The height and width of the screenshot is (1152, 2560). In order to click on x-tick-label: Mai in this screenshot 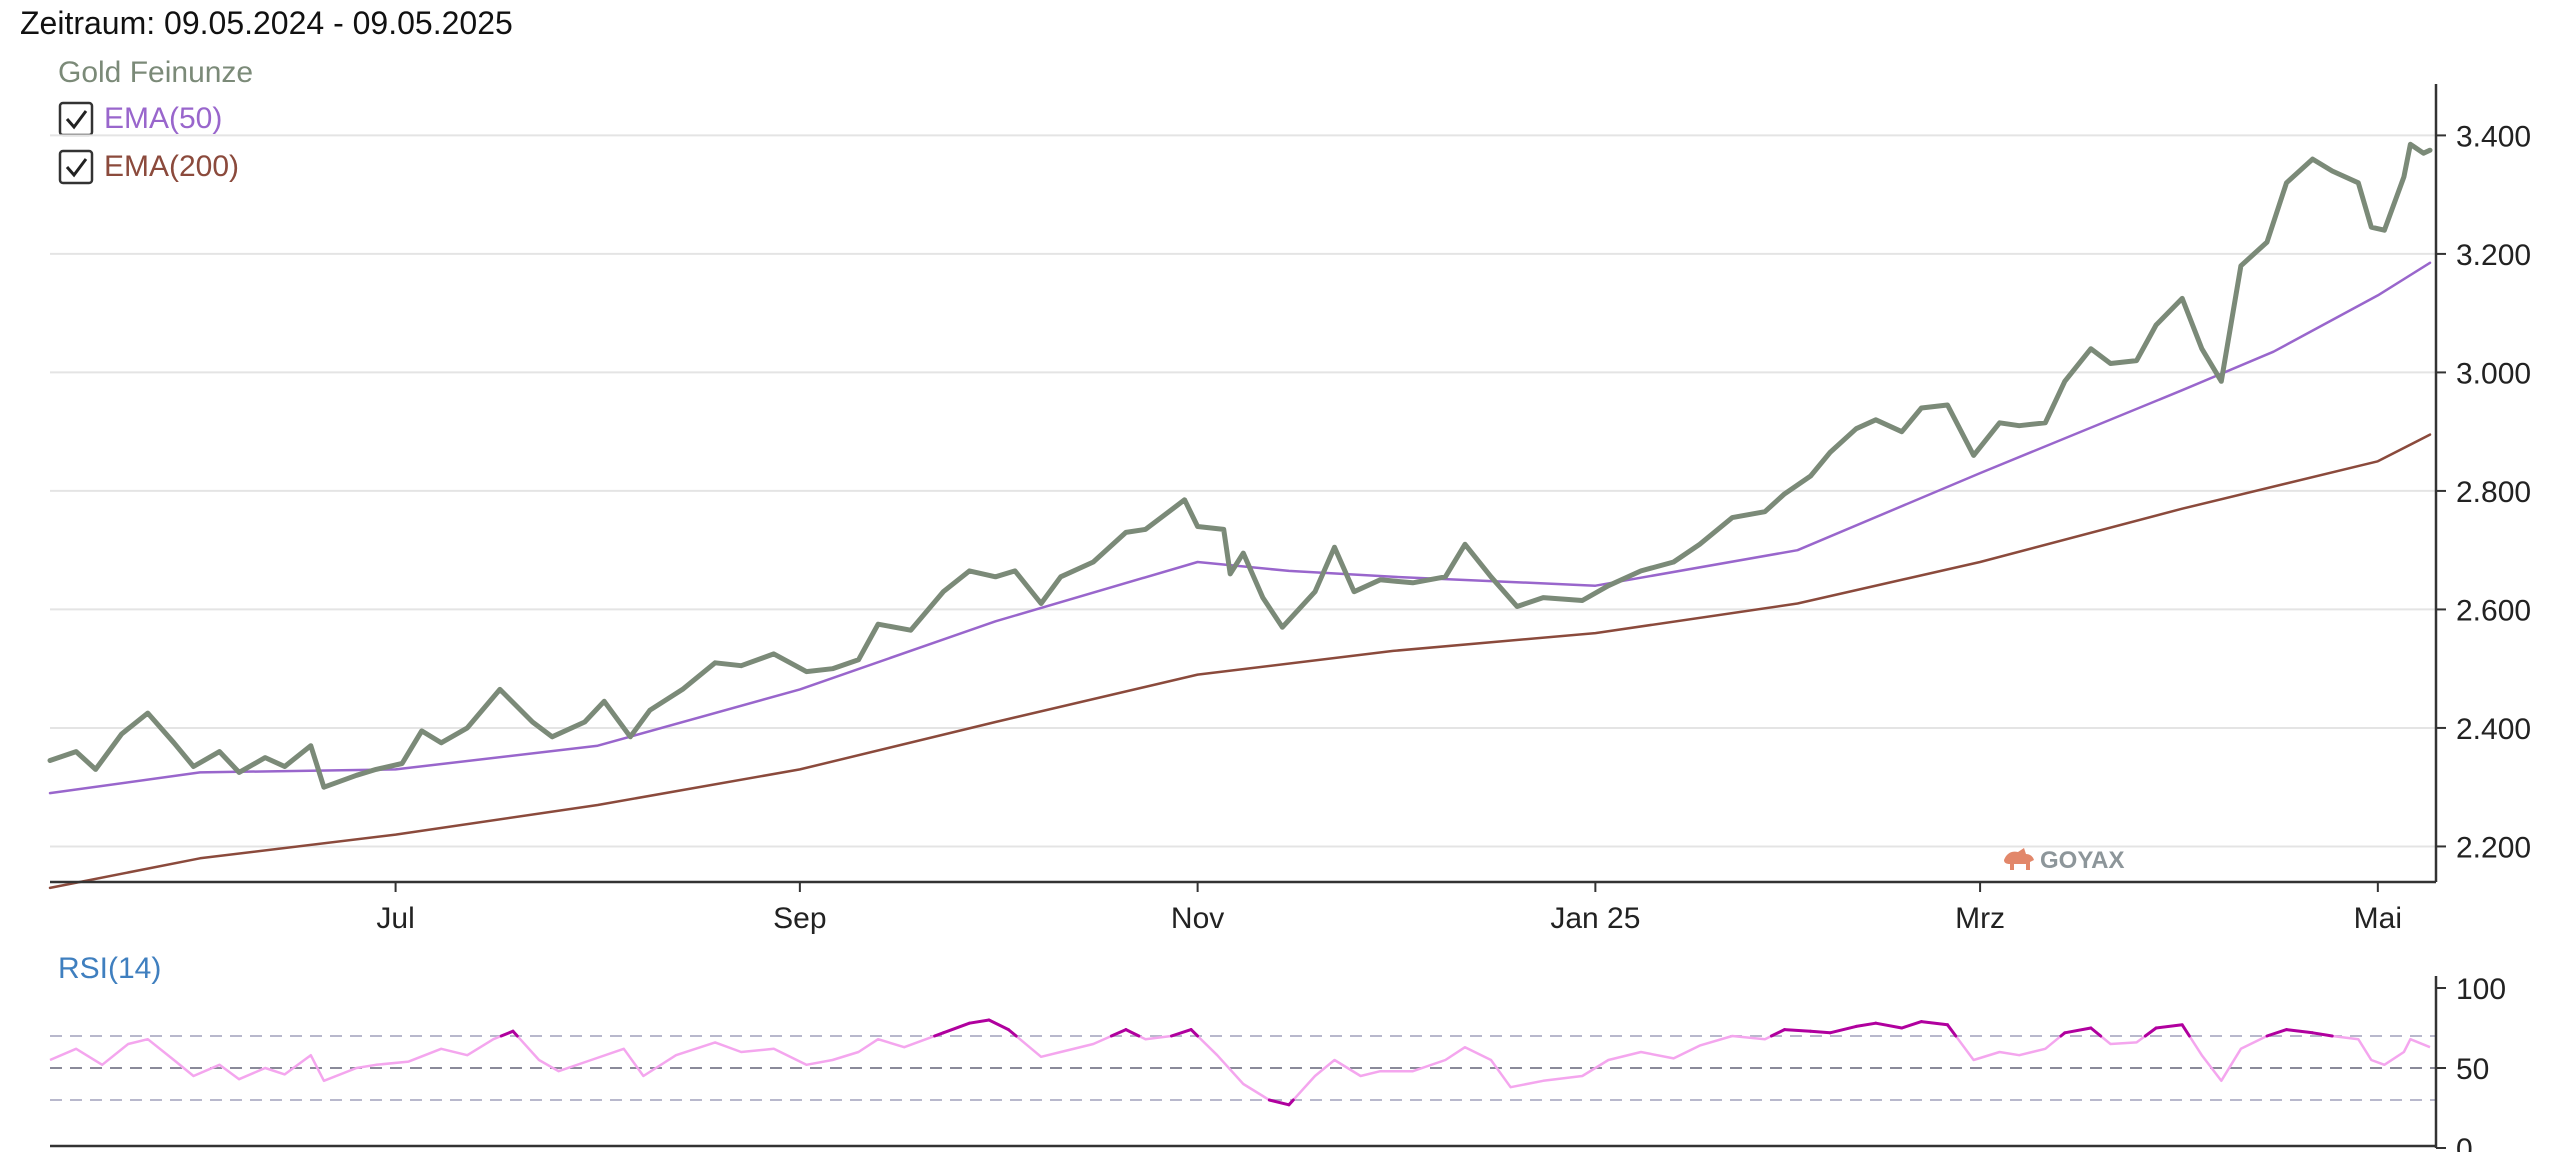, I will do `click(2378, 918)`.